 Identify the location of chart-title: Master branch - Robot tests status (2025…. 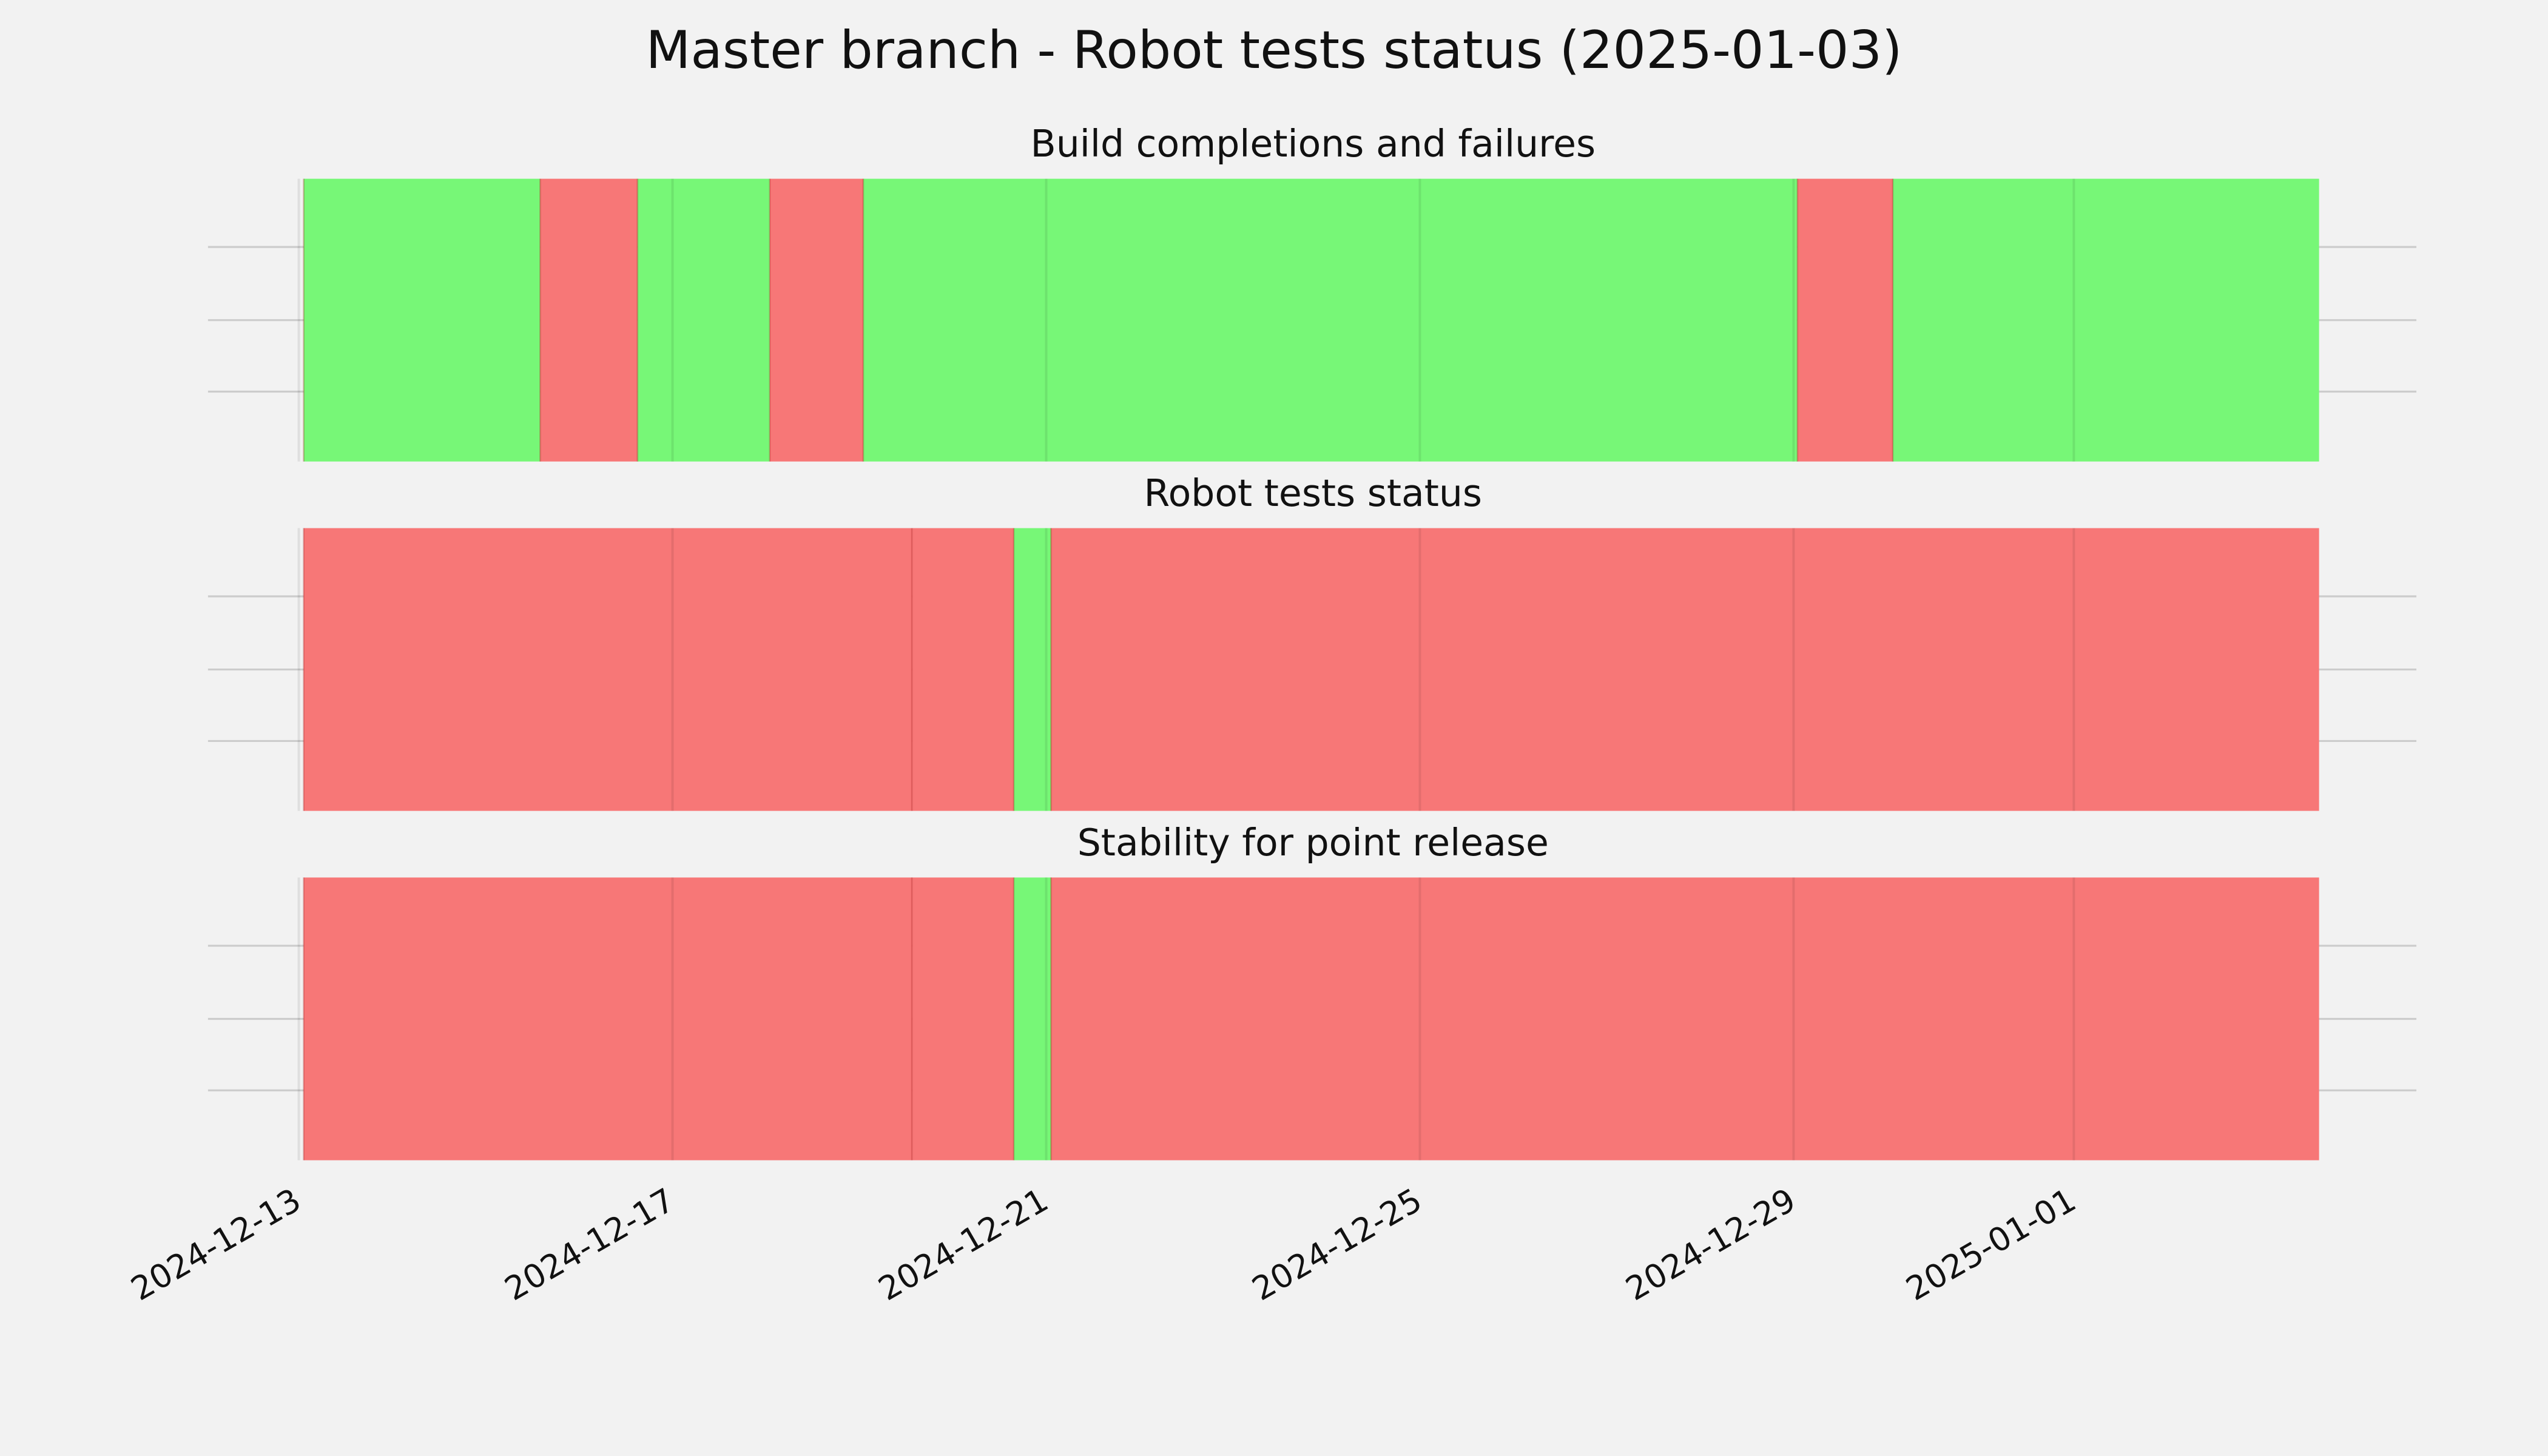
(1273, 50).